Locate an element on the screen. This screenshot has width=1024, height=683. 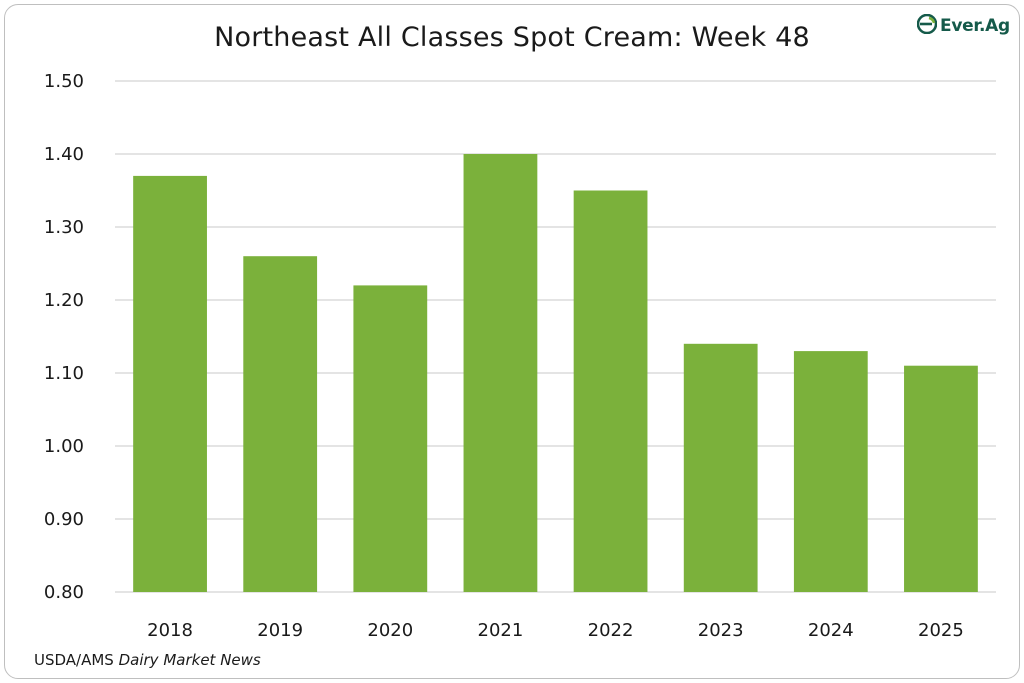
x-tick-label: 2024 is located at coordinates (831, 630).